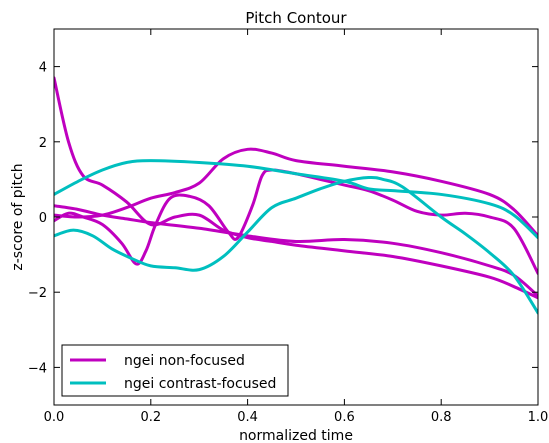 This screenshot has height=443, width=549. I want to click on legend: ngei non-focused ngei contrast-focused, so click(175, 370).